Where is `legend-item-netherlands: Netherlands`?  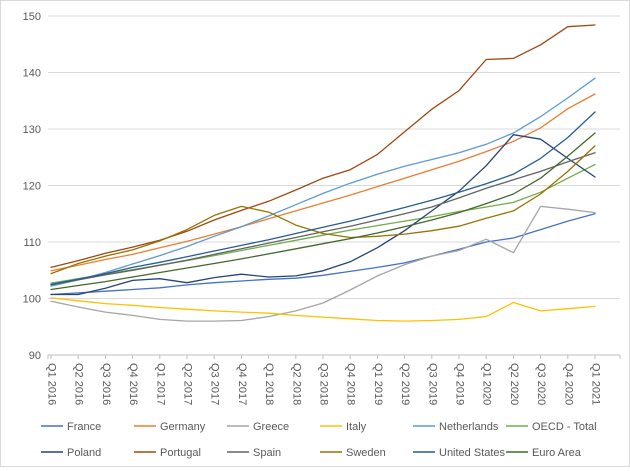
legend-item-netherlands: Netherlands is located at coordinates (456, 427).